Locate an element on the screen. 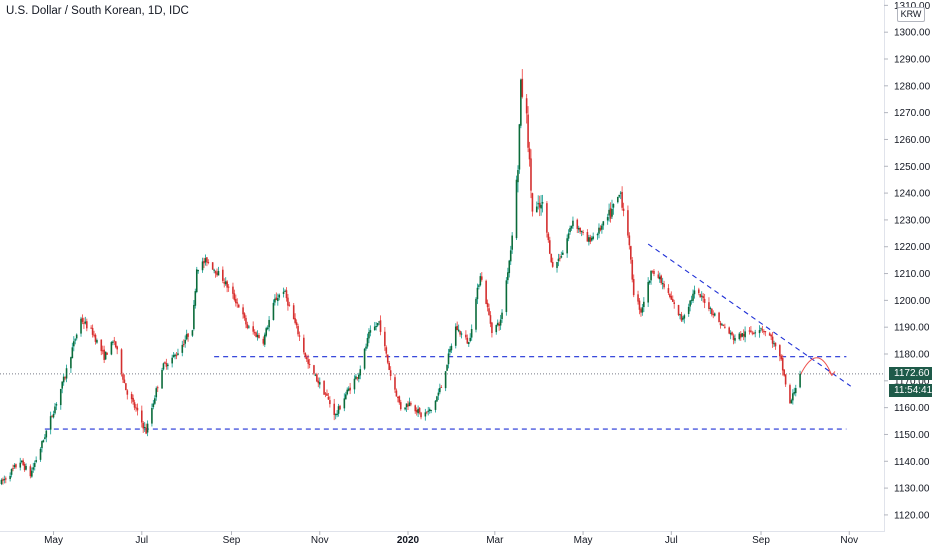 This screenshot has width=932, height=550. price-tick-label: 1130.00 is located at coordinates (912, 489).